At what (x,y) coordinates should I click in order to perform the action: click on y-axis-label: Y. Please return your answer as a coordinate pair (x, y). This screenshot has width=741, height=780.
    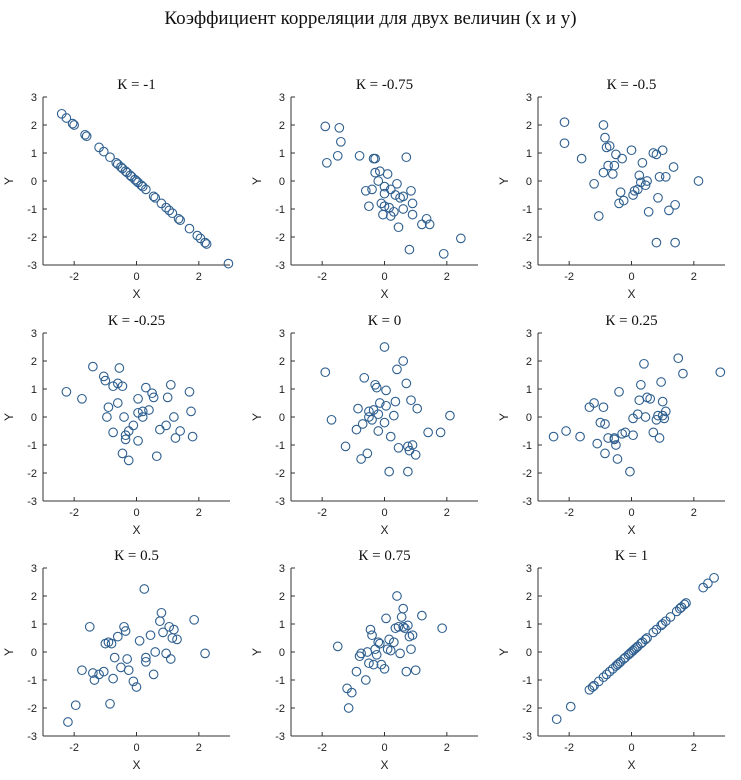
    Looking at the image, I should click on (9, 181).